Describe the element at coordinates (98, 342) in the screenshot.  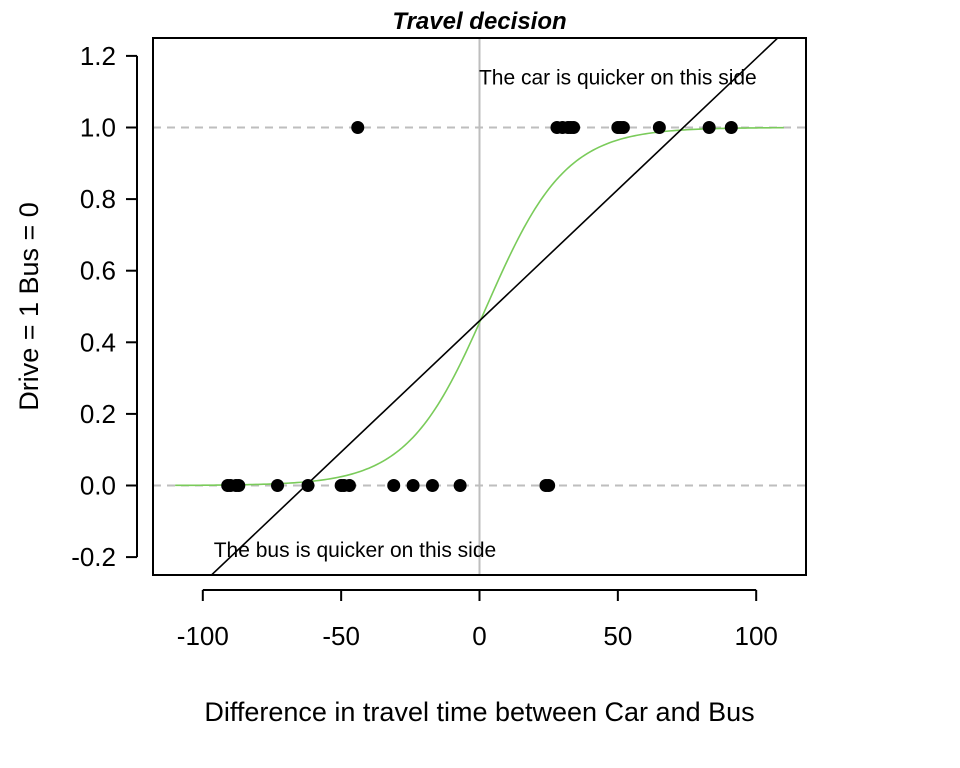
I see `y-tick-label: 0.4` at that location.